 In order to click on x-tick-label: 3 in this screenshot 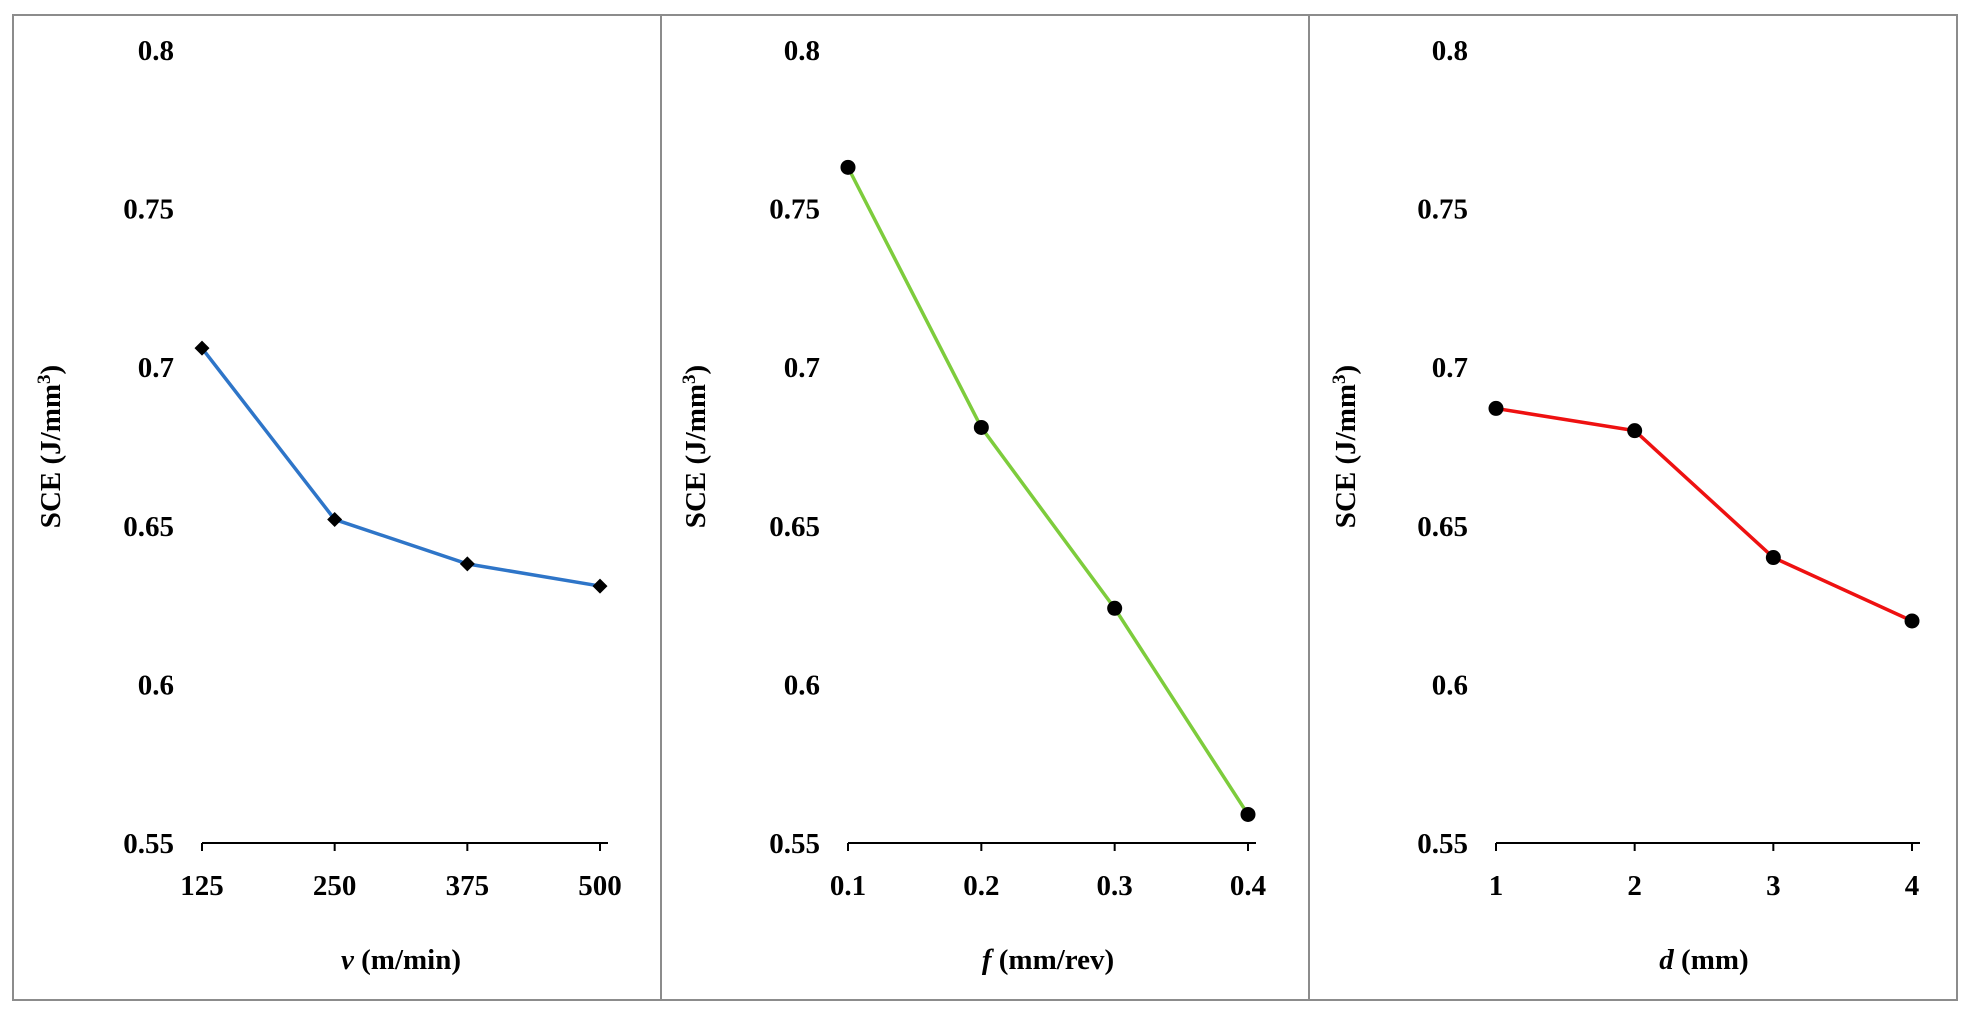, I will do `click(1773, 886)`.